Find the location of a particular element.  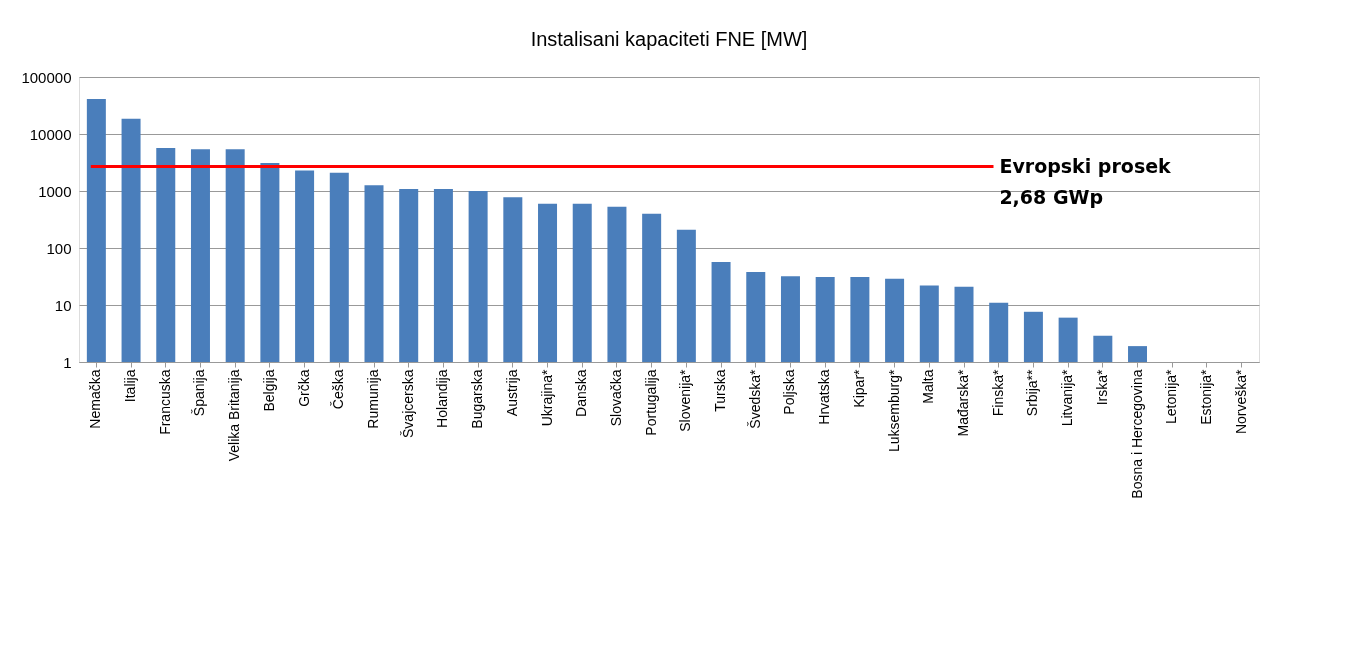

x-tick-label: Holandija is located at coordinates (442, 398).